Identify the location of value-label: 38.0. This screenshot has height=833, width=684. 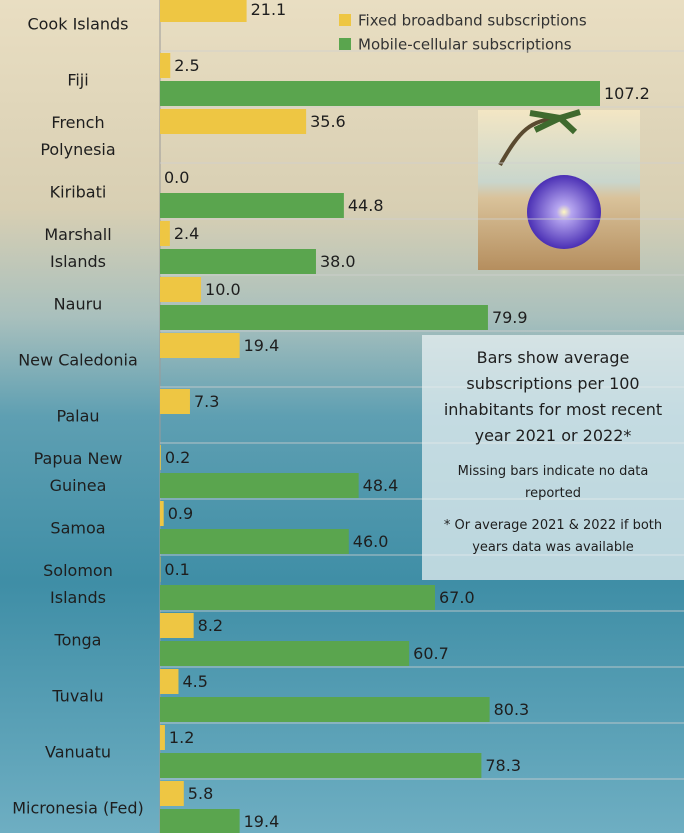
(338, 261).